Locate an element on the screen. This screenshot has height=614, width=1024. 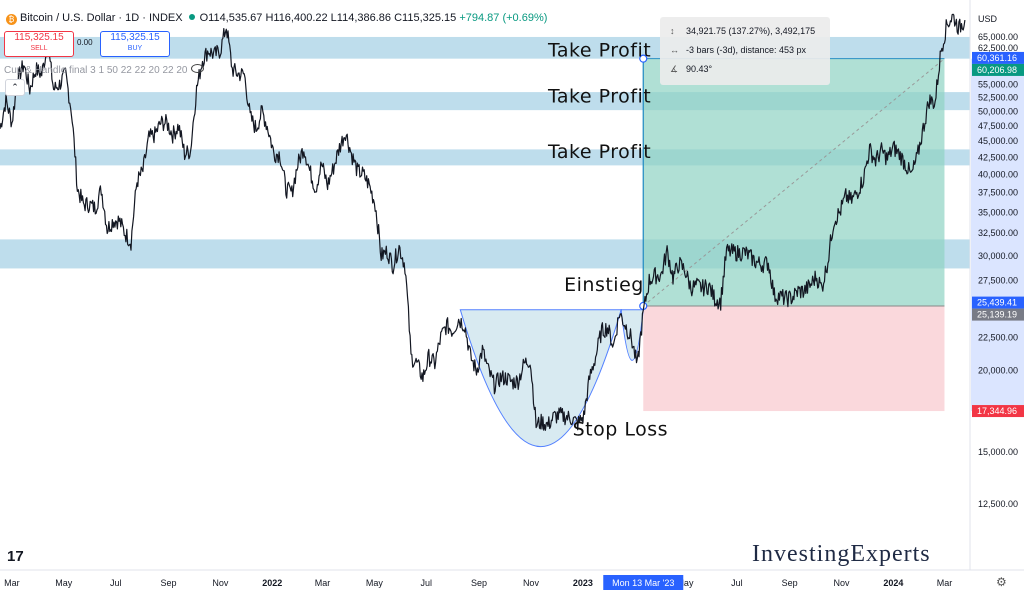
bar-range-icon: ↔ is located at coordinates (674, 50).